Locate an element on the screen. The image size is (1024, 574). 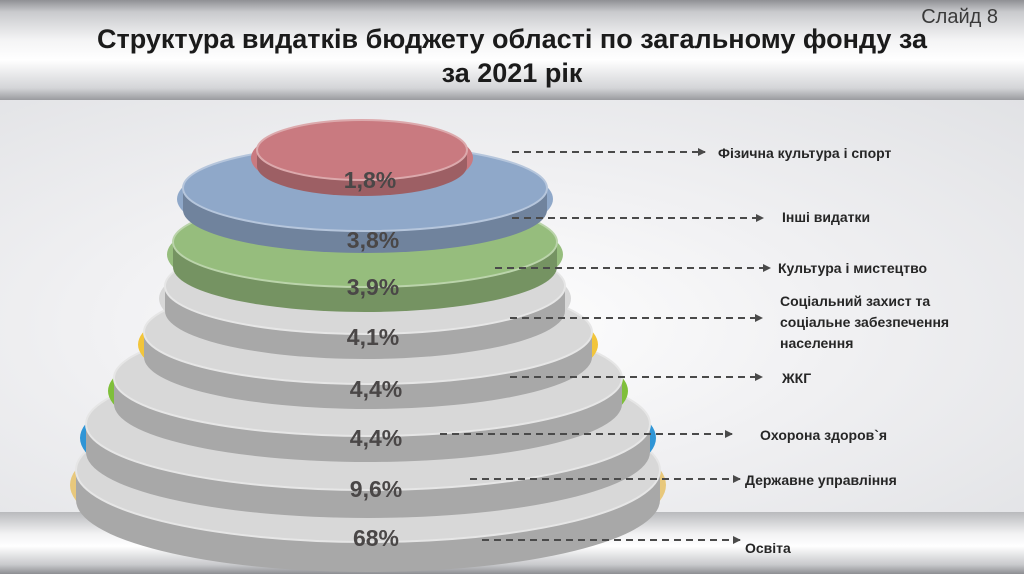
disc-tier is located at coordinates (362, 157).